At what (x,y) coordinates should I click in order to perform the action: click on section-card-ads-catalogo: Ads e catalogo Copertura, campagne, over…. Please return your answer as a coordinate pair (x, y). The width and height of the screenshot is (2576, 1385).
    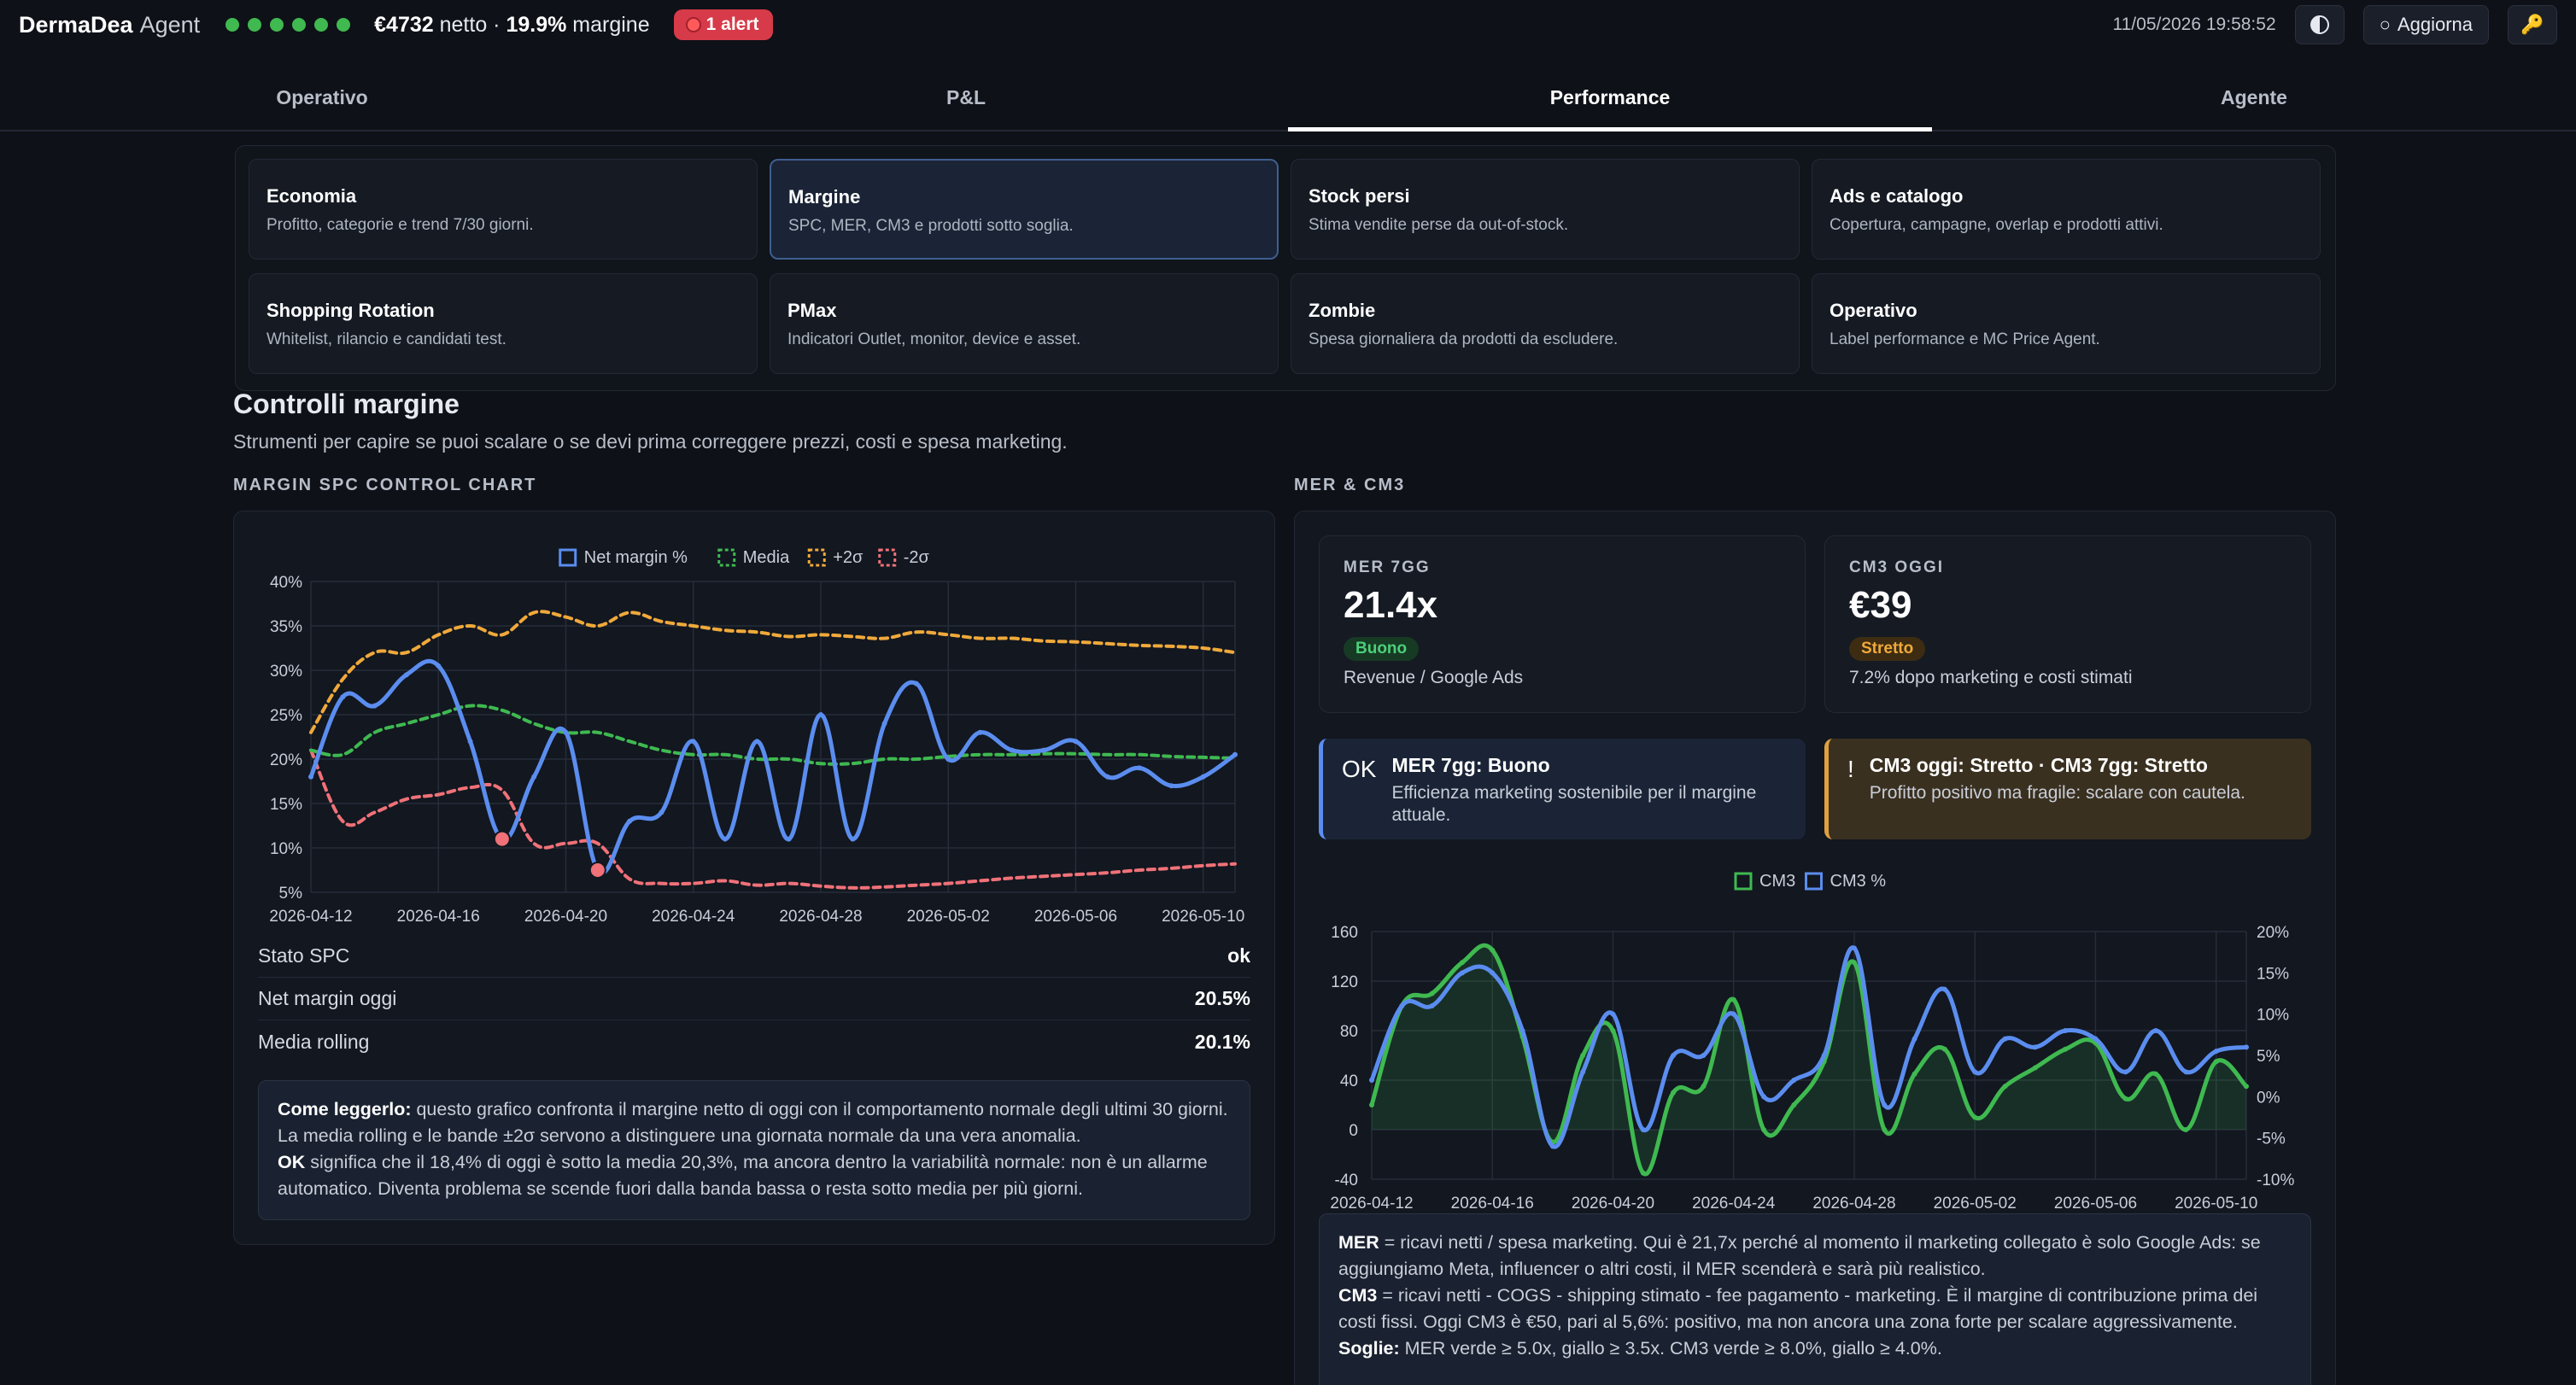
    Looking at the image, I should click on (2066, 209).